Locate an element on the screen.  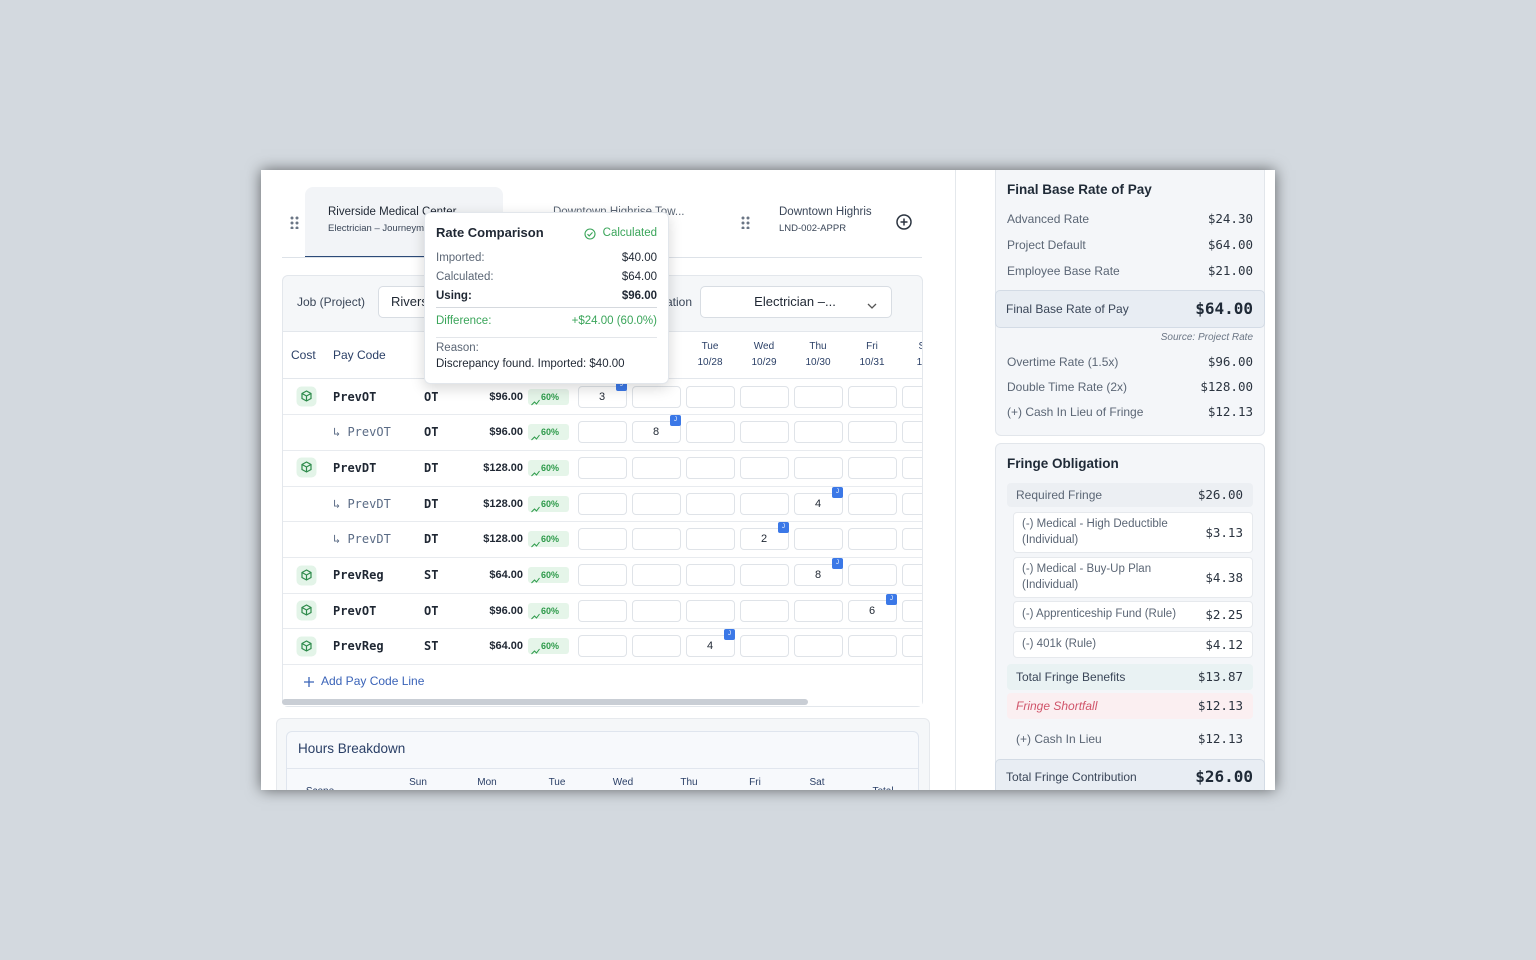
classification-select is located at coordinates (796, 302).